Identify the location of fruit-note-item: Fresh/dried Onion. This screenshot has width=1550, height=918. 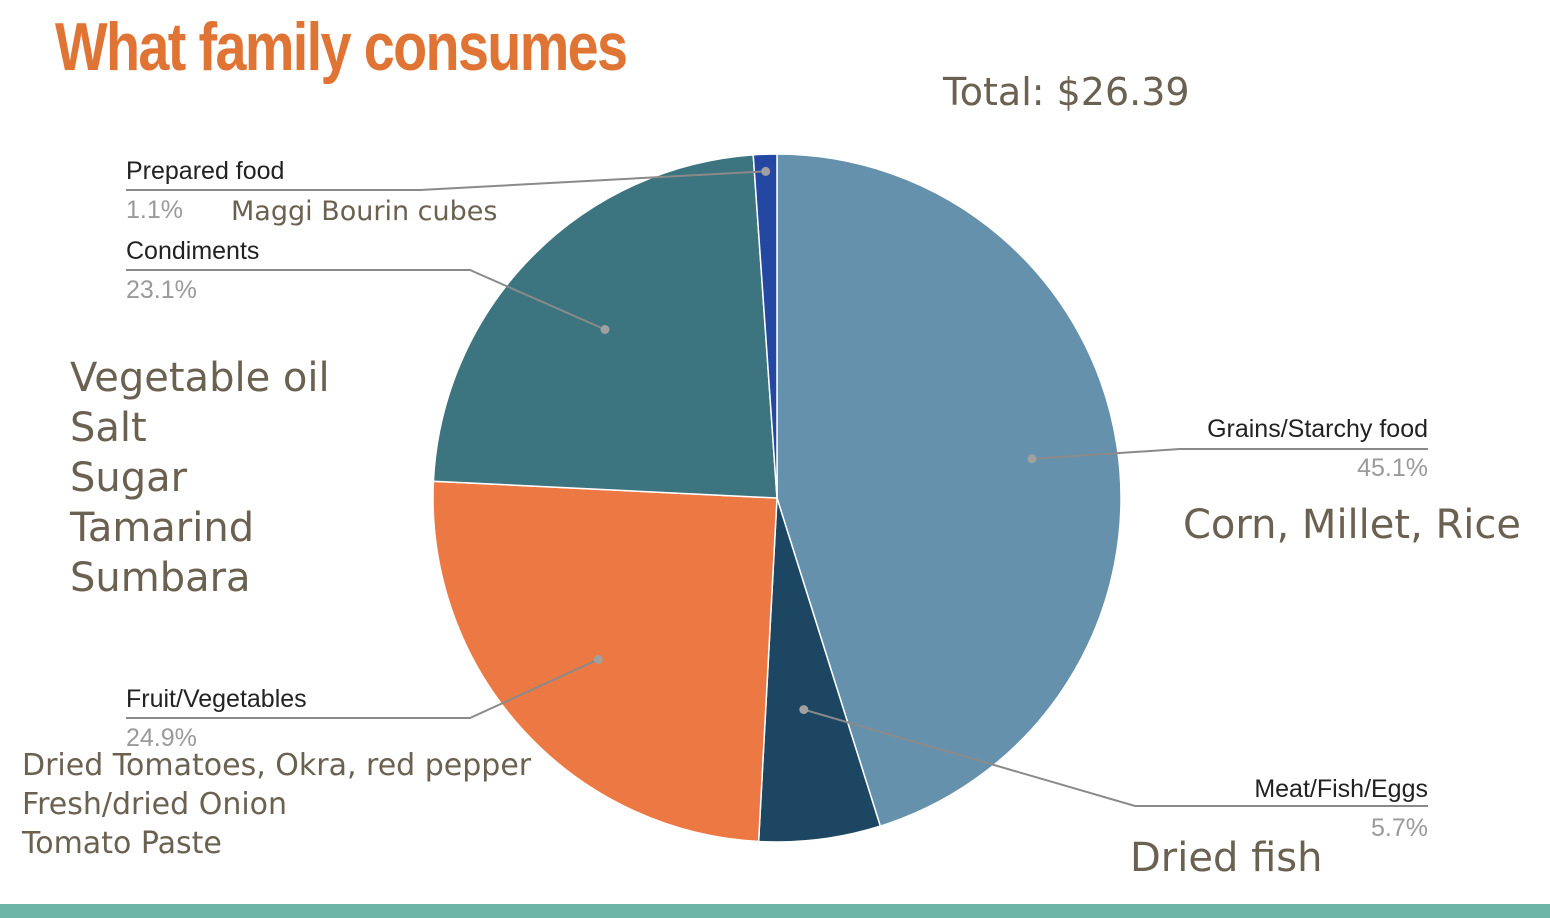
(155, 804).